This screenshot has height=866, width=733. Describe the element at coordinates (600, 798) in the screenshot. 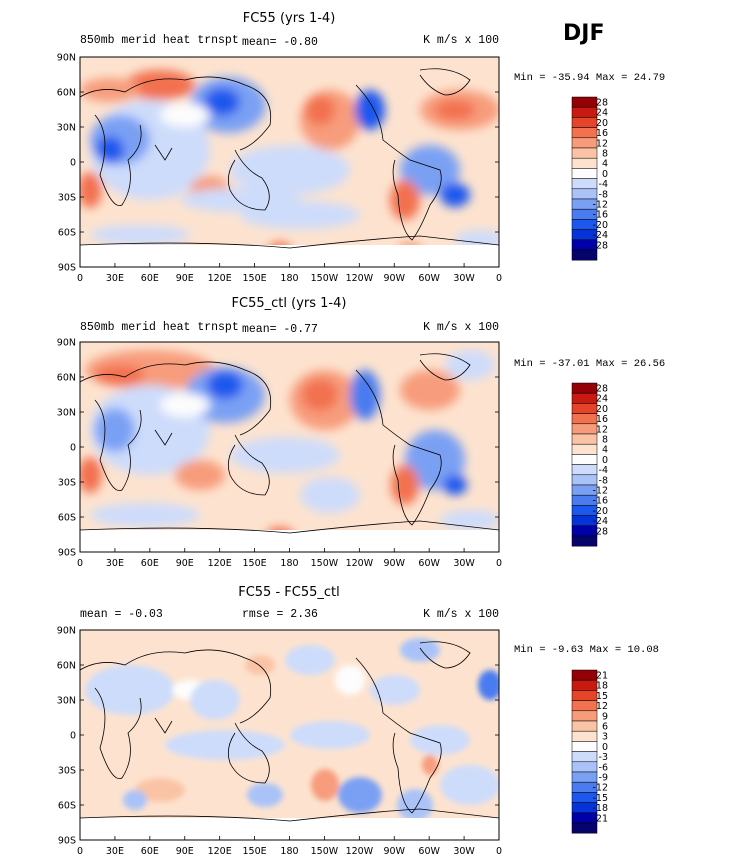

I see `colorbar-label: -15` at that location.